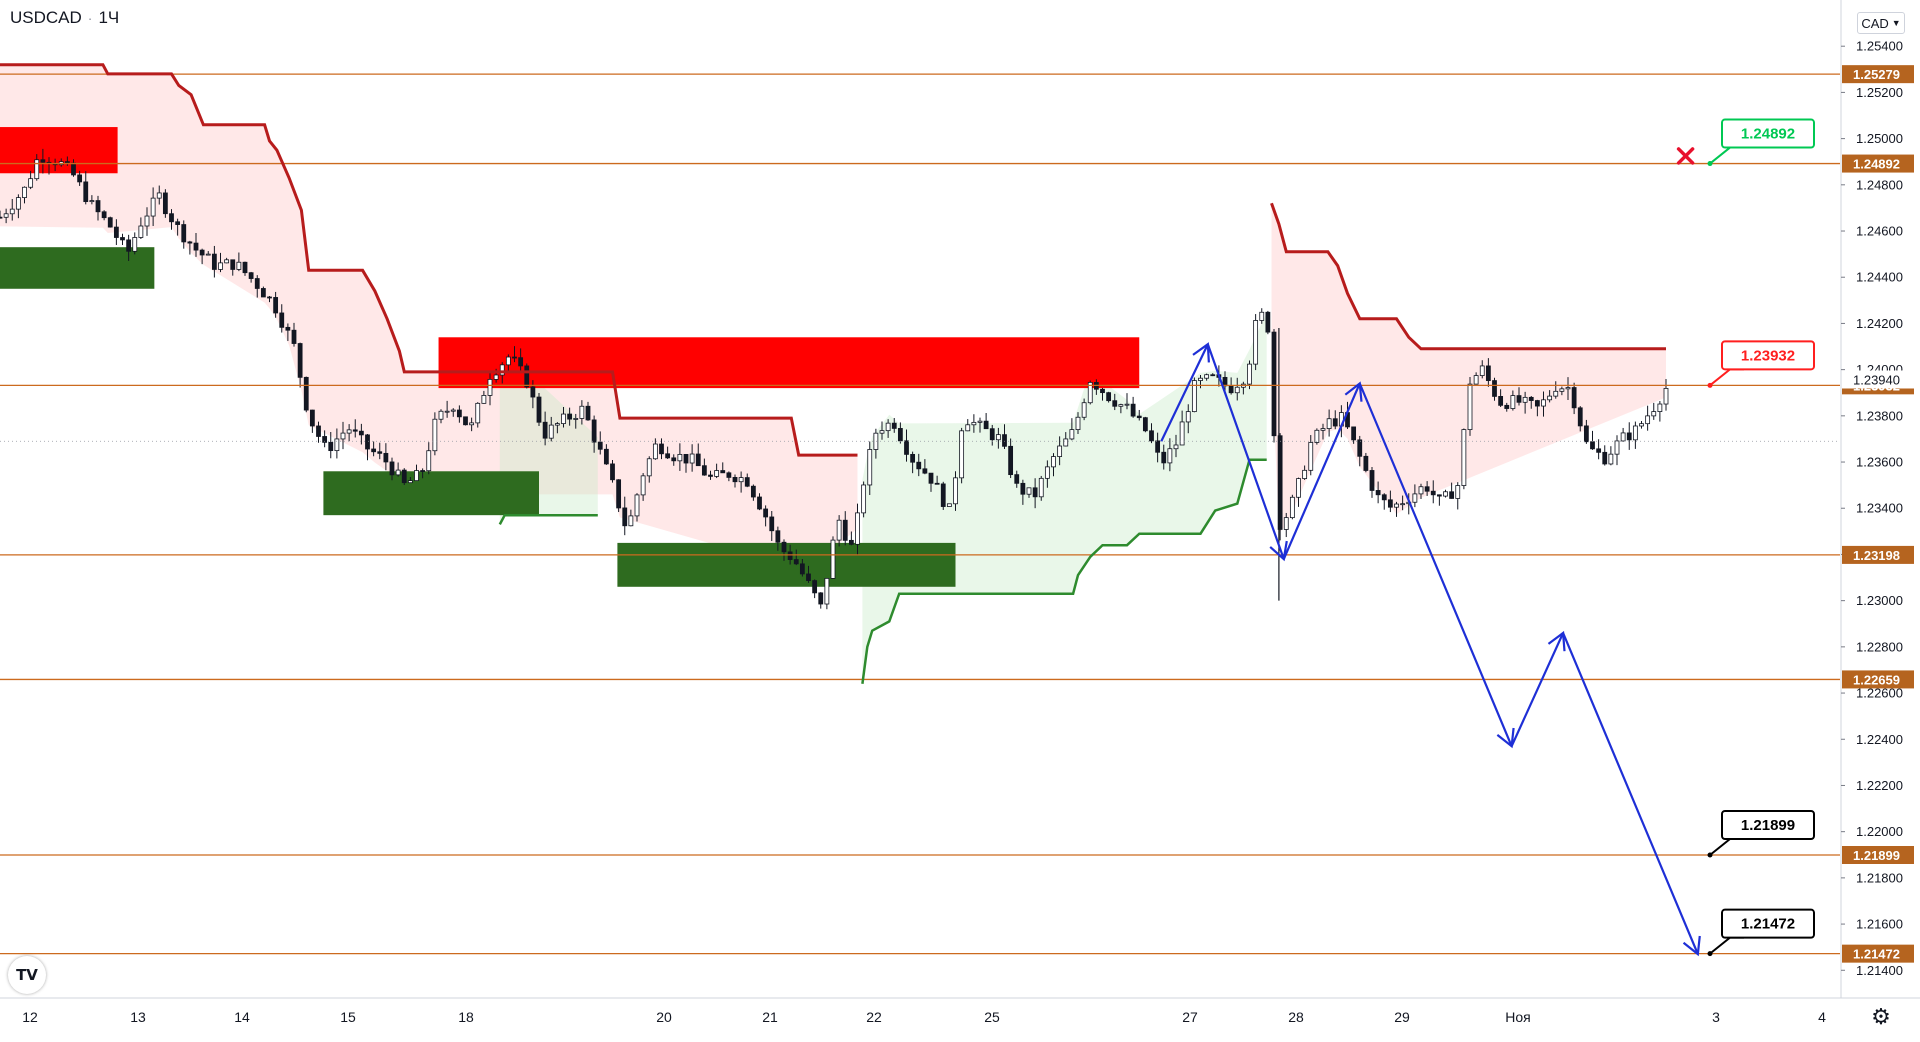  I want to click on time-tick-label: 13, so click(138, 1017).